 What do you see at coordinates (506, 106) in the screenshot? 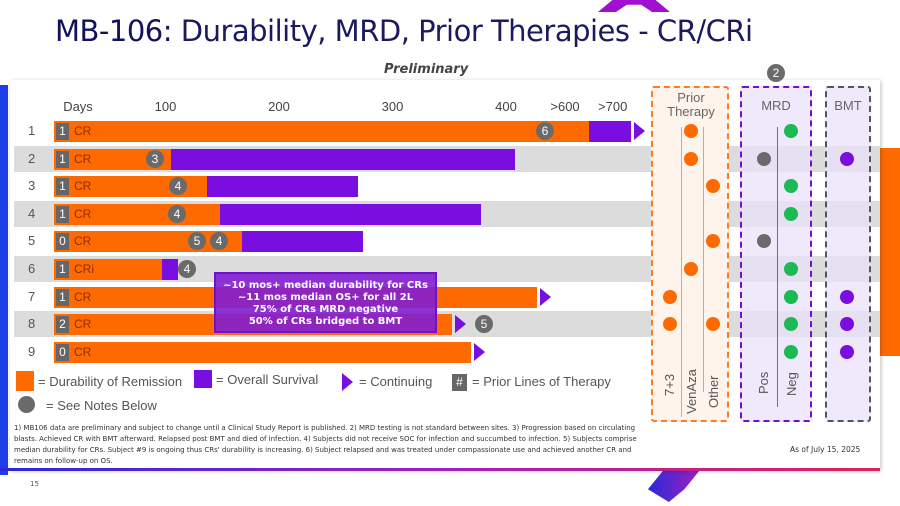
I see `x-tick-label: 400` at bounding box center [506, 106].